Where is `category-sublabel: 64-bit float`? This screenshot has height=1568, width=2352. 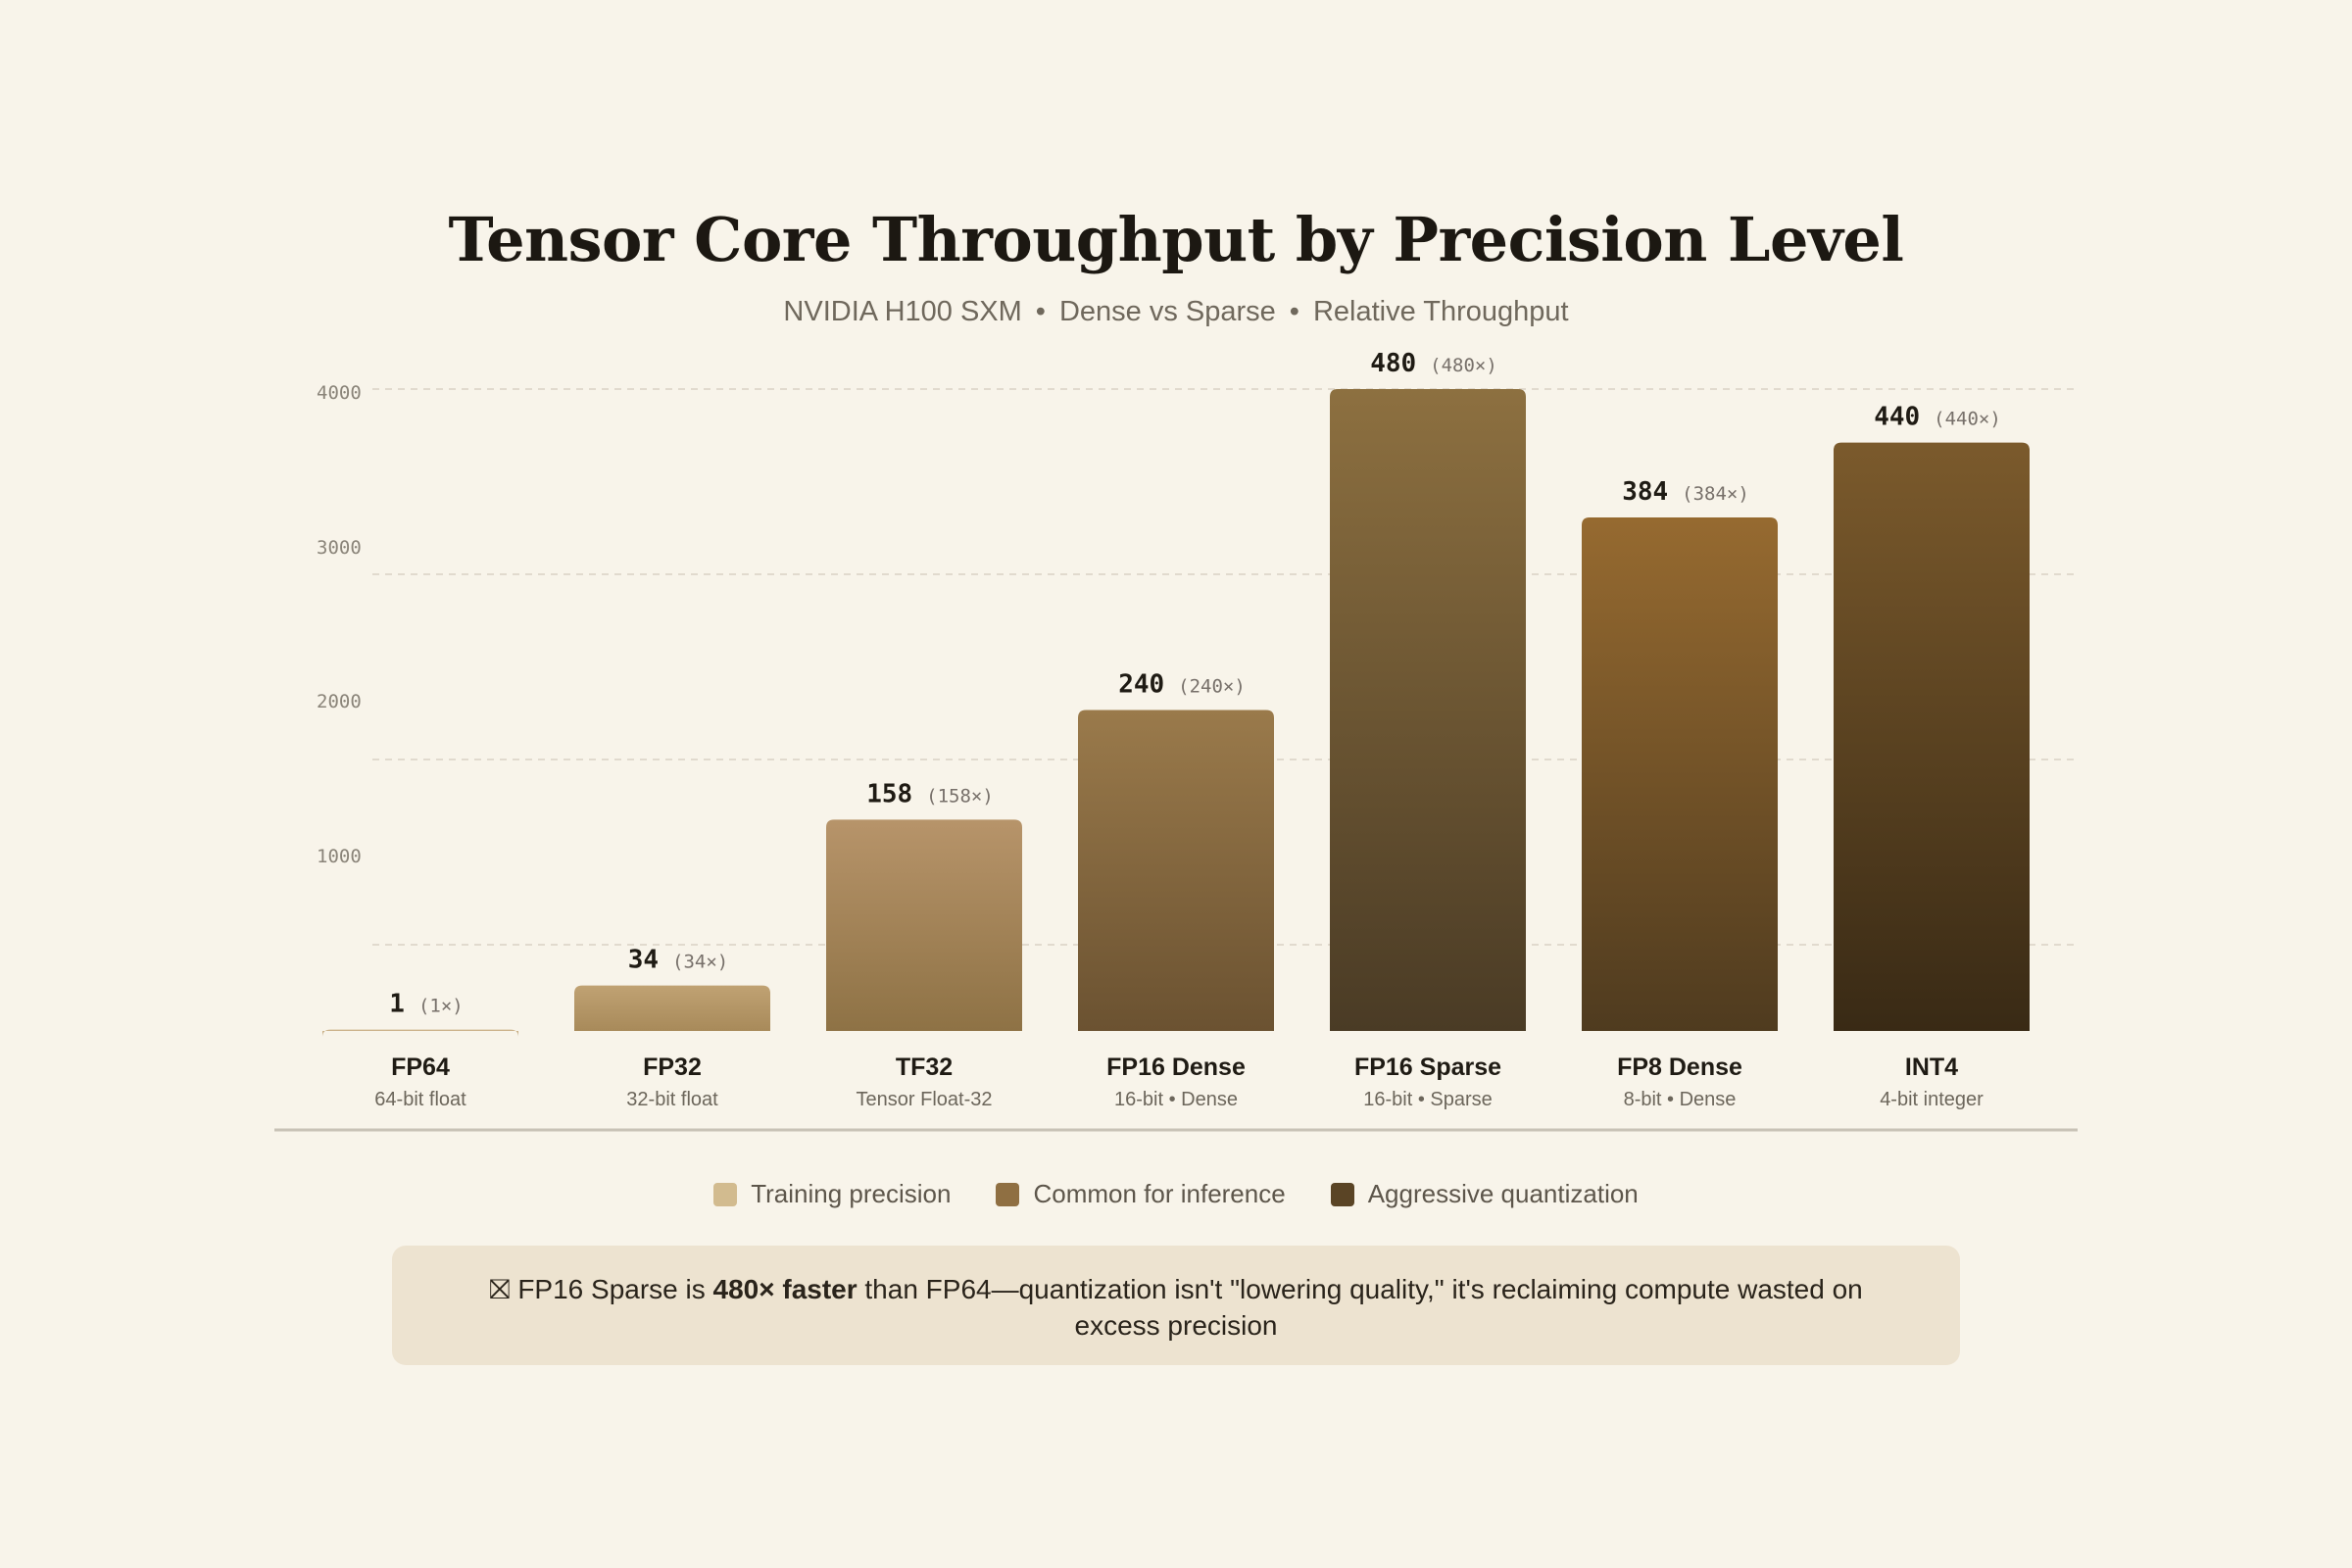
category-sublabel: 64-bit float is located at coordinates (420, 1099).